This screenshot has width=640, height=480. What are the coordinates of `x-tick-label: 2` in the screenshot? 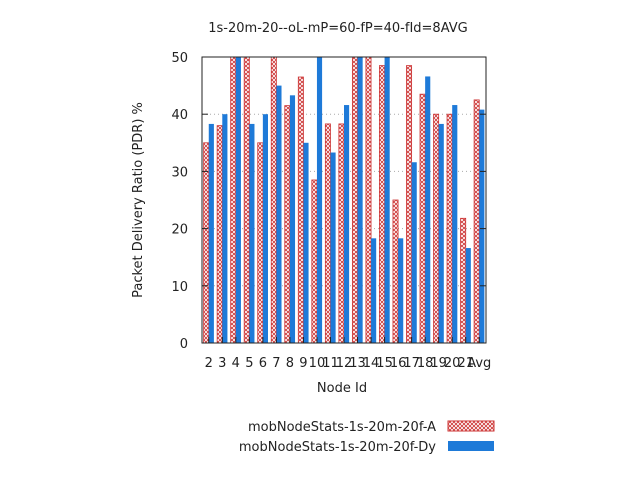 It's located at (209, 363).